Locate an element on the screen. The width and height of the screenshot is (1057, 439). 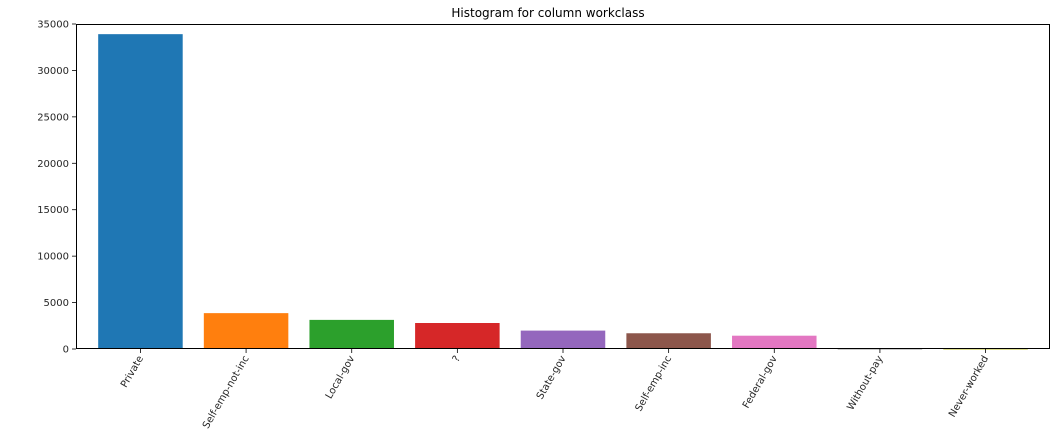
bar-self-emp-not-inc is located at coordinates (246, 331).